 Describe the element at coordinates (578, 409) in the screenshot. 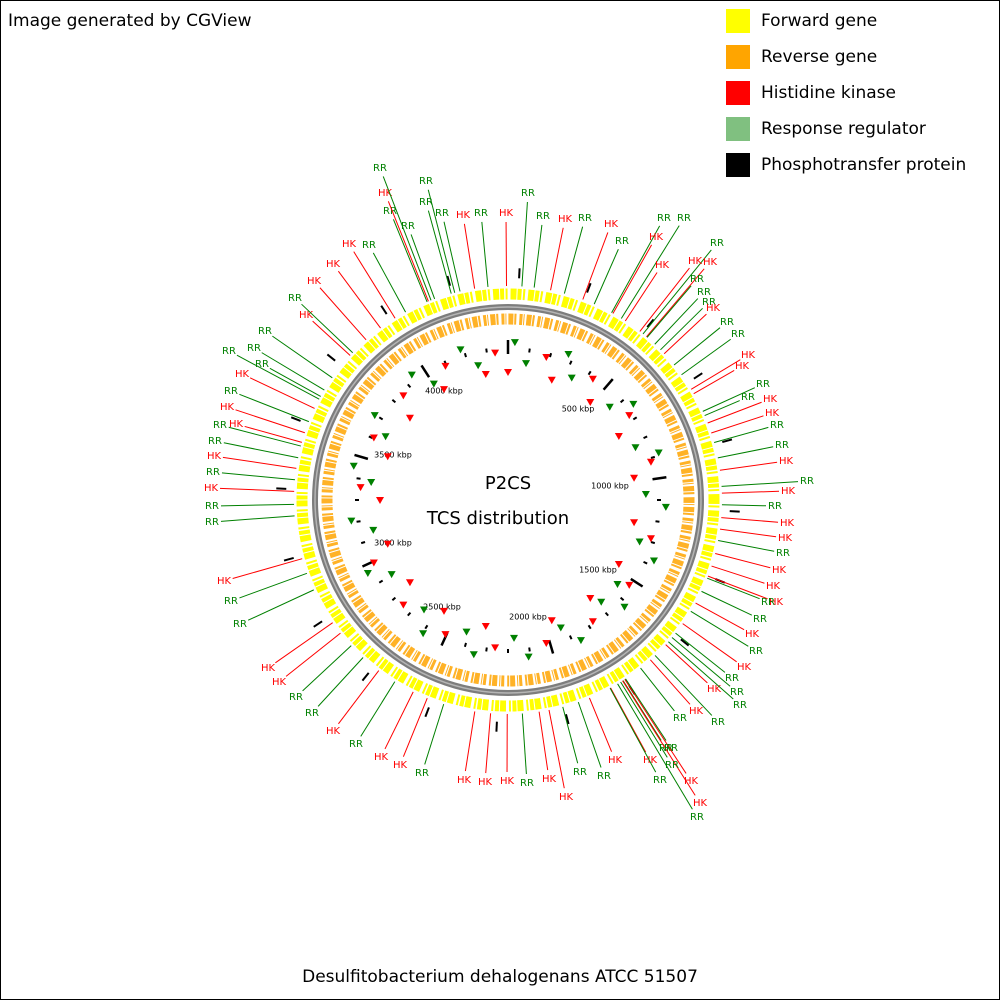

I see `scale-label: 500 kbp` at that location.